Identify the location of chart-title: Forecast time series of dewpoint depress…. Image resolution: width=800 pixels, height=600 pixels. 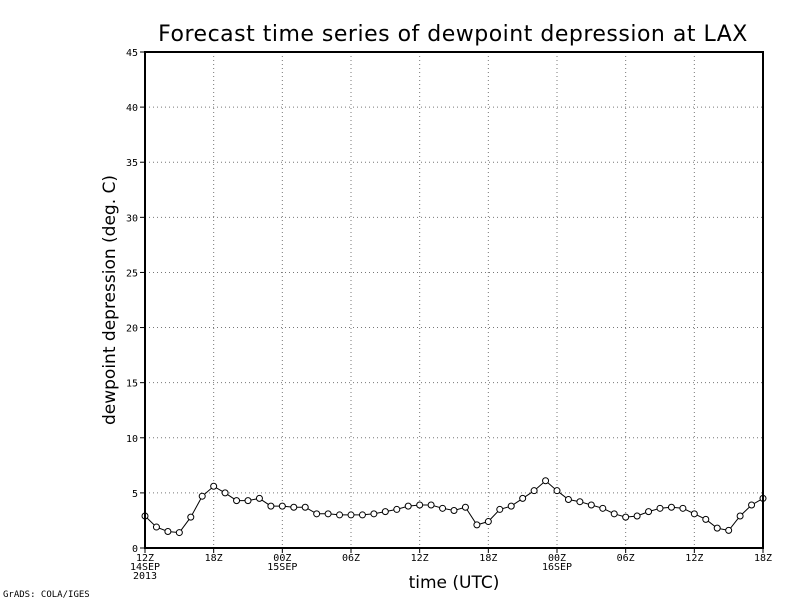
(453, 34).